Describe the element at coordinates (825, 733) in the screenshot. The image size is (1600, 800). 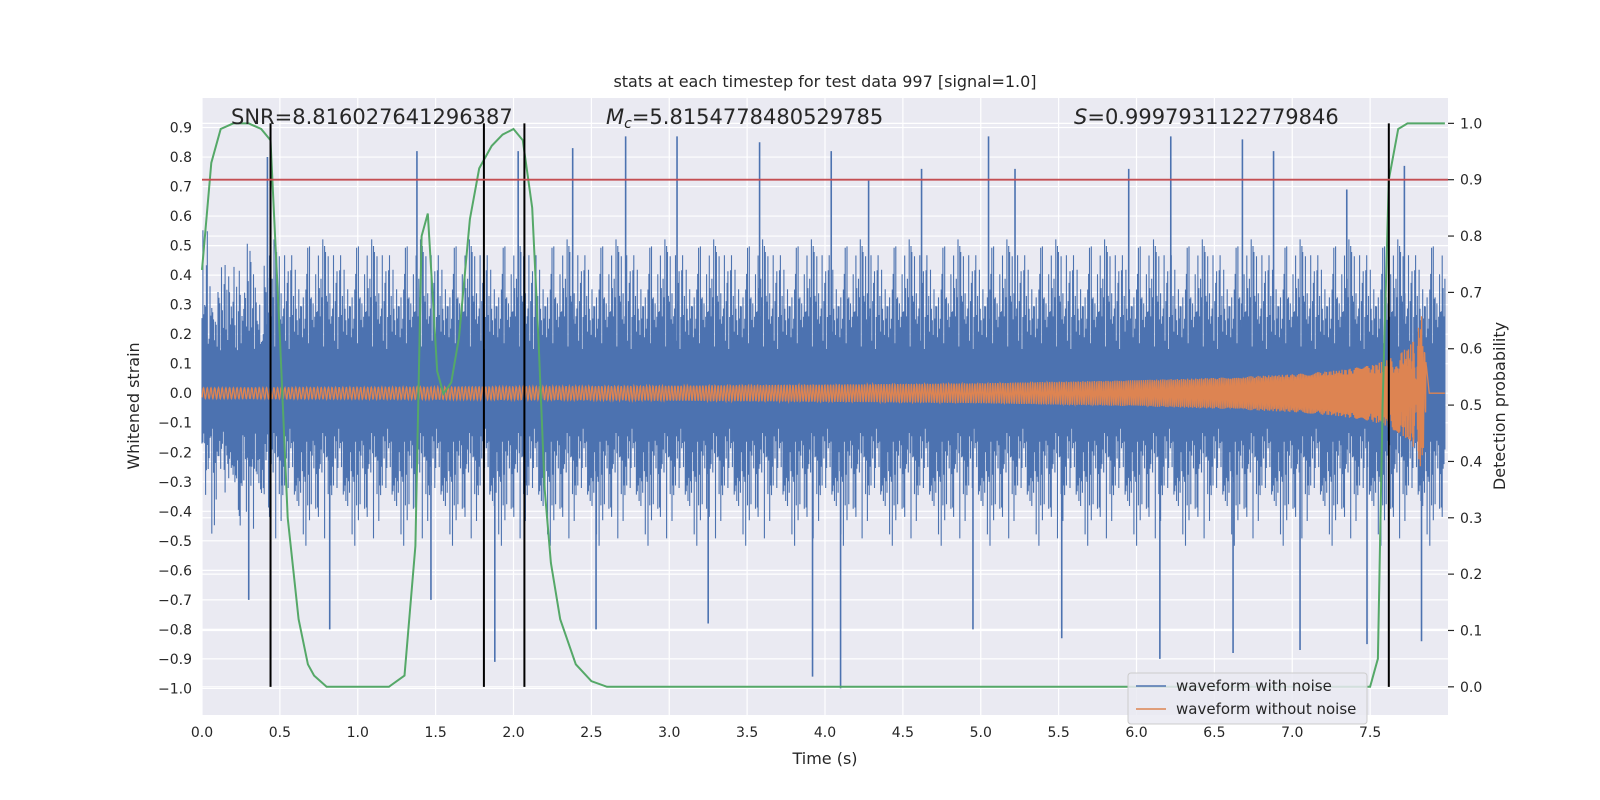
I see `x-tick-label: 4.0` at that location.